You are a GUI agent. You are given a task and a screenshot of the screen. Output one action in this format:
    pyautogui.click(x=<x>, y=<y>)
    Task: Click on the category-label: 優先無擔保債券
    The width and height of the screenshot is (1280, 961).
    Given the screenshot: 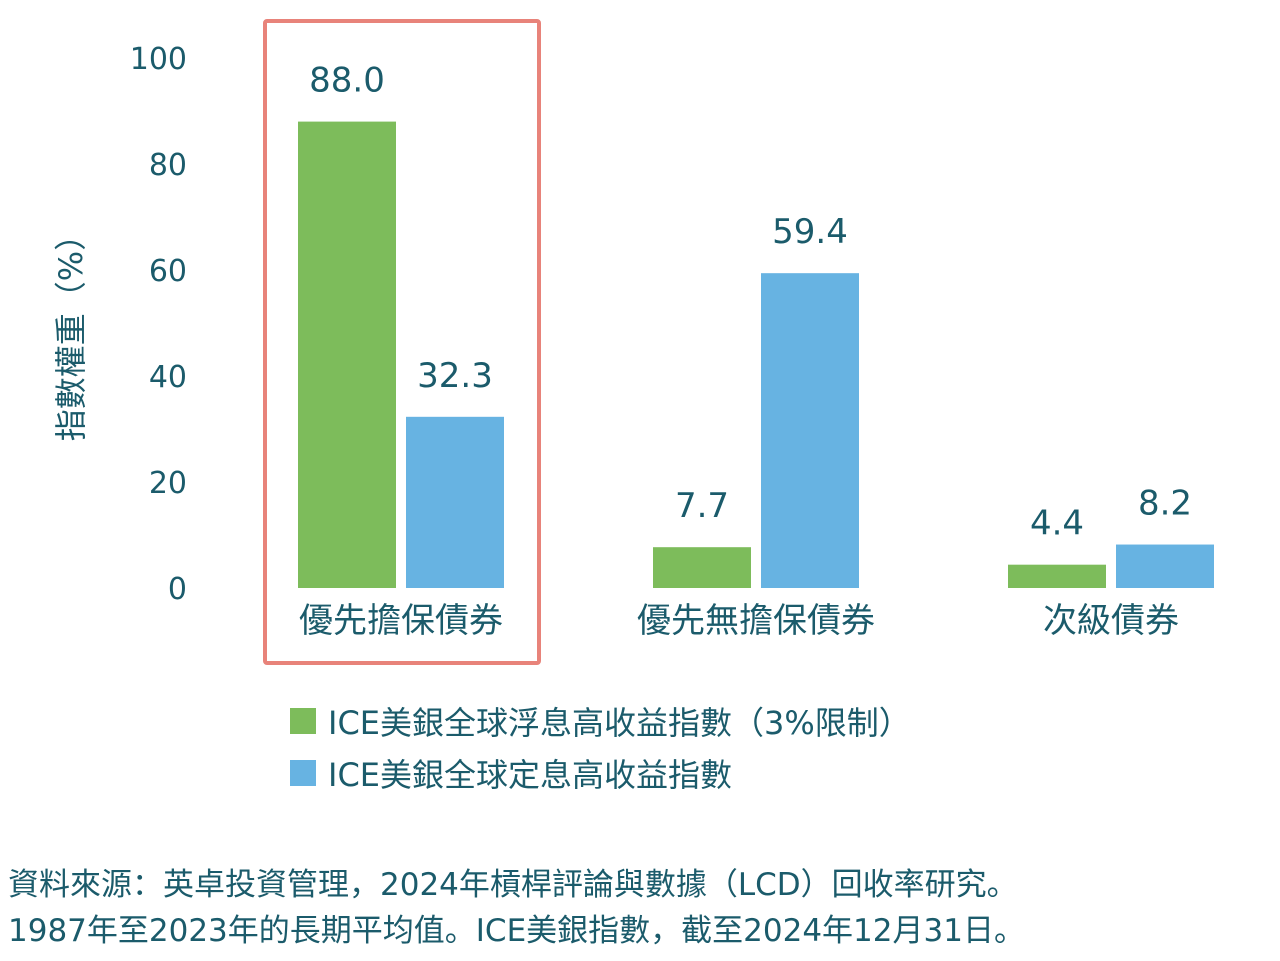 What is the action you would take?
    pyautogui.click(x=756, y=621)
    